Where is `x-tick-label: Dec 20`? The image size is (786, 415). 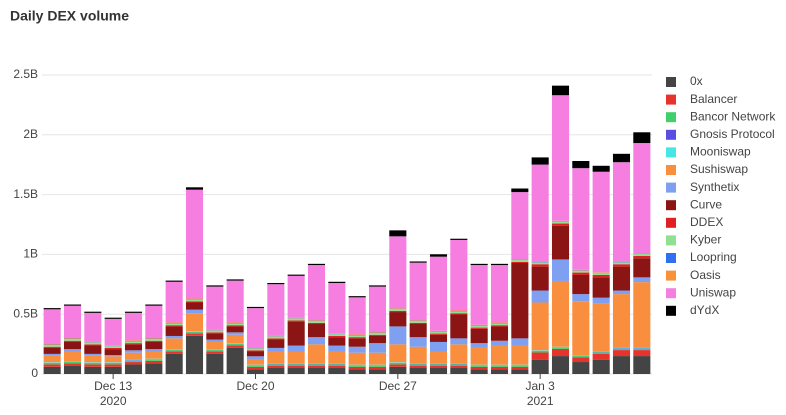
x-tick-label: Dec 20 is located at coordinates (255, 386).